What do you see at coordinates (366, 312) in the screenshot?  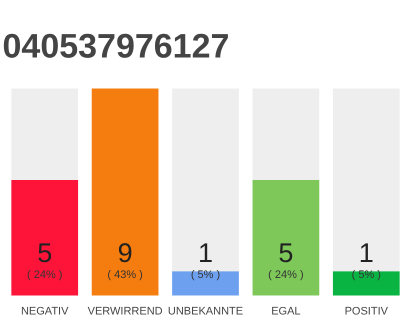 I see `x-tick-label: POSITIV` at bounding box center [366, 312].